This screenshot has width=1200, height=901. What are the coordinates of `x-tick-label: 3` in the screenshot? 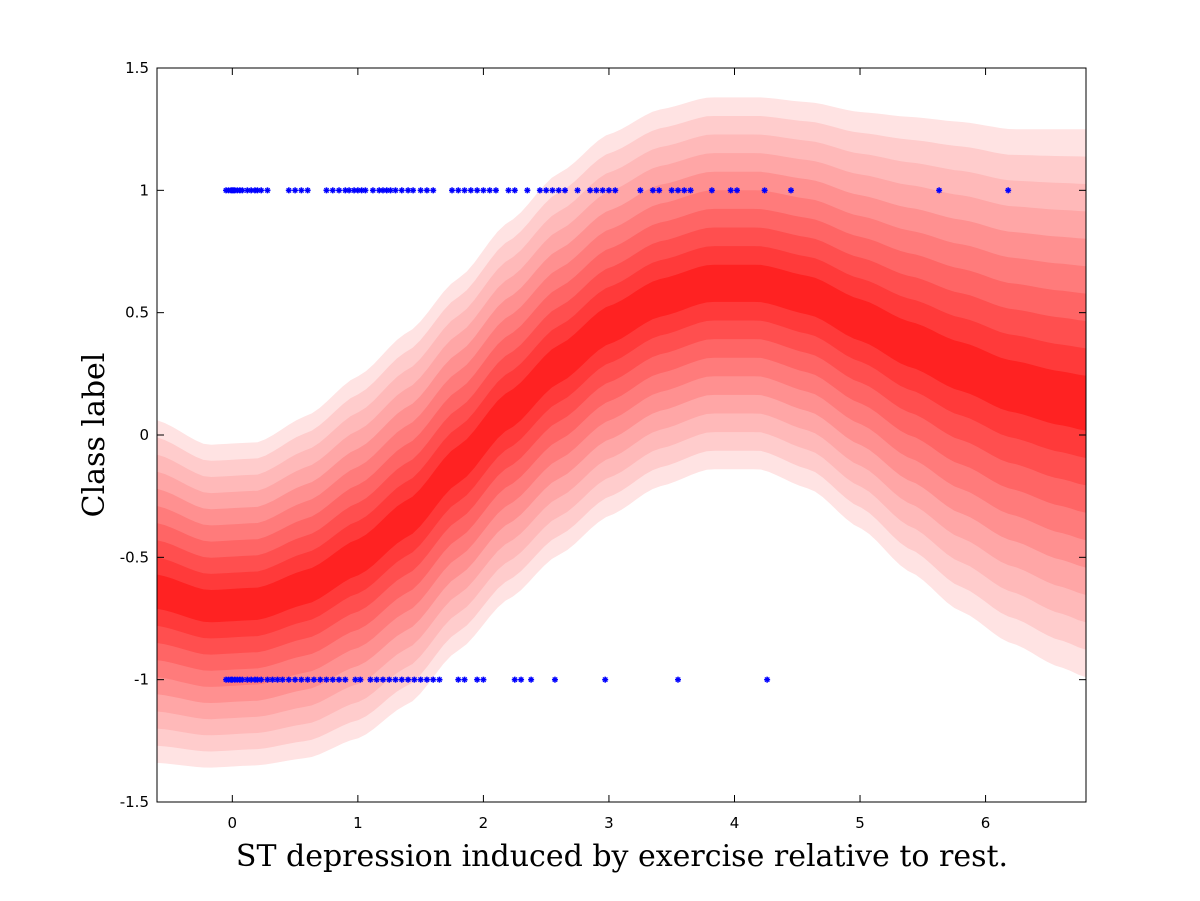 It's located at (609, 823).